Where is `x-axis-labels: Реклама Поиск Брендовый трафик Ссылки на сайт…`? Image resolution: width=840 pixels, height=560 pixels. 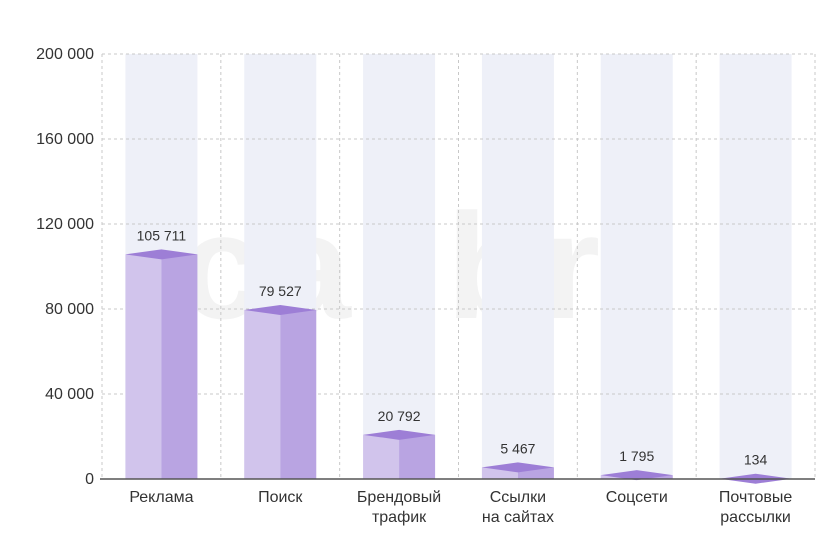 x-axis-labels: Реклама Поиск Брендовый трафик Ссылки на сайт… is located at coordinates (460, 507).